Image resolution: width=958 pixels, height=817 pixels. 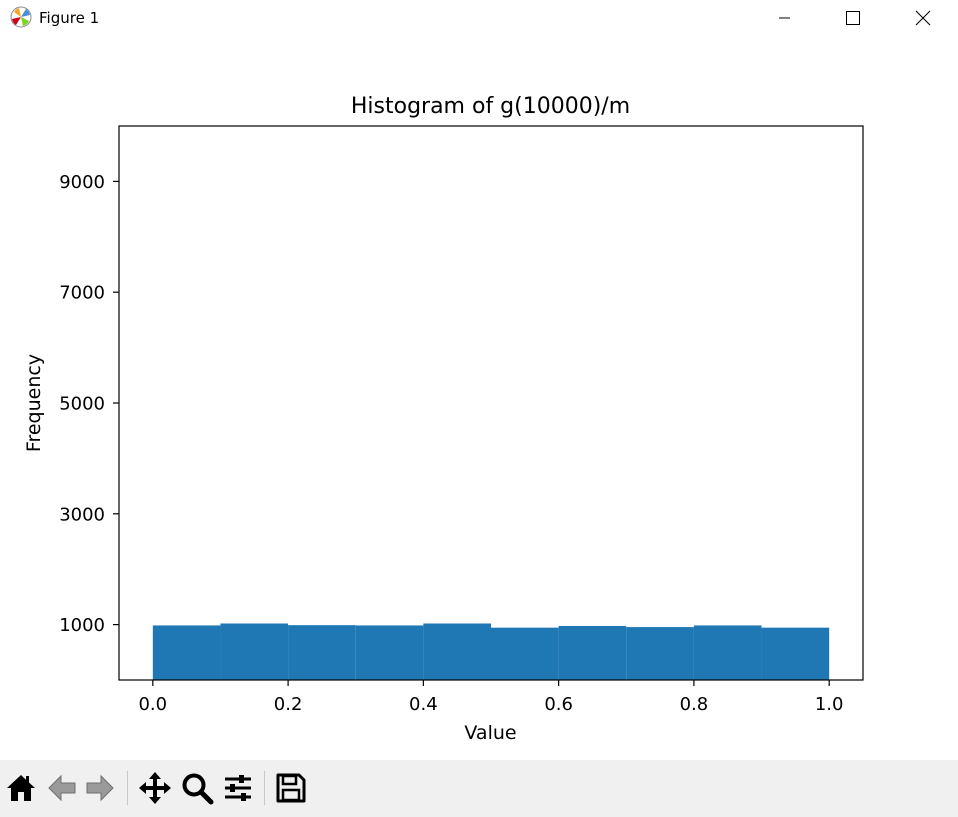 I want to click on x-axis-label: Value, so click(x=490, y=733).